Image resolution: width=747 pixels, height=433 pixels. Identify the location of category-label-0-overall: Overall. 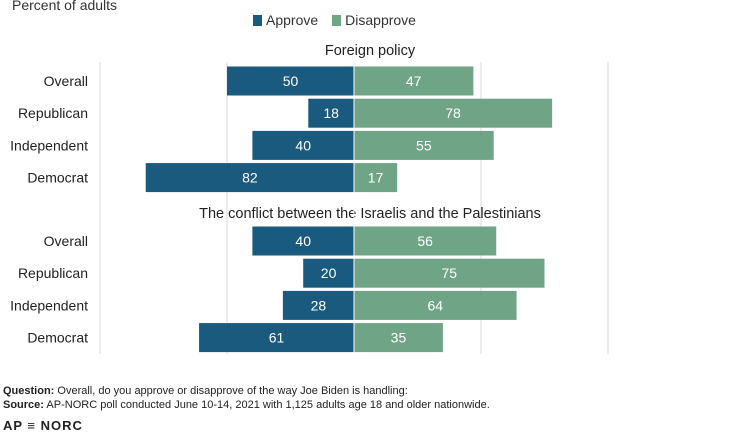
(66, 81).